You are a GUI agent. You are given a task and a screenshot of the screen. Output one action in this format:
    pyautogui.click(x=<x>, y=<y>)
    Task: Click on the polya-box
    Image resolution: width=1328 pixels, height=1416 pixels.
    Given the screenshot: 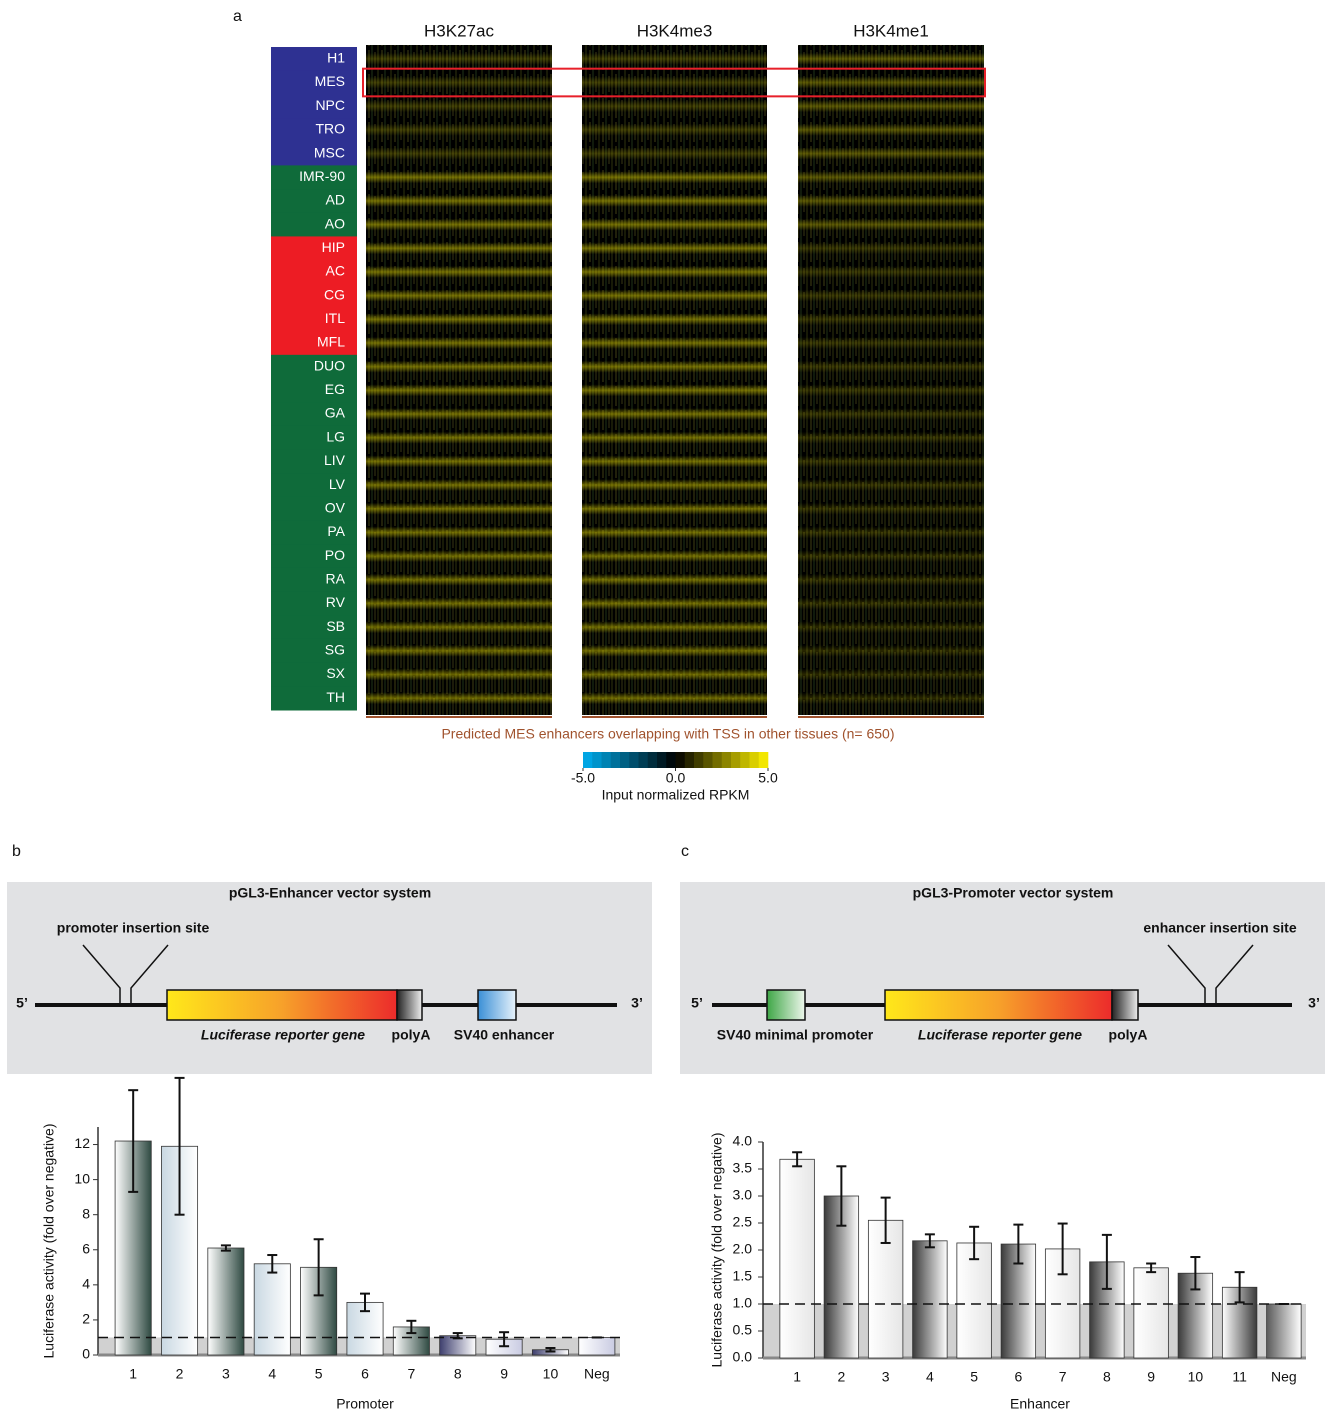 What is the action you would take?
    pyautogui.click(x=409, y=1005)
    